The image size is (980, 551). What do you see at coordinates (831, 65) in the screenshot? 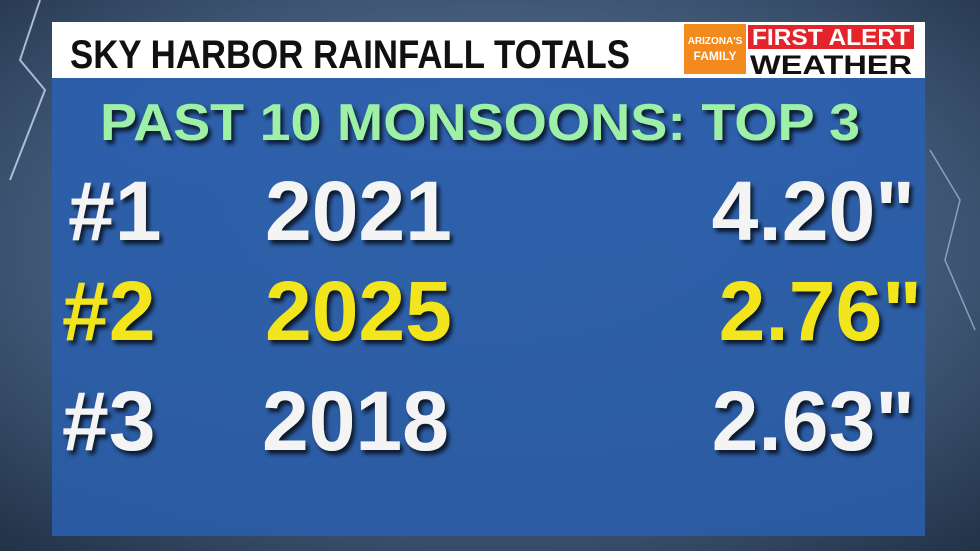
I see `brand-bottom: WEATHER` at bounding box center [831, 65].